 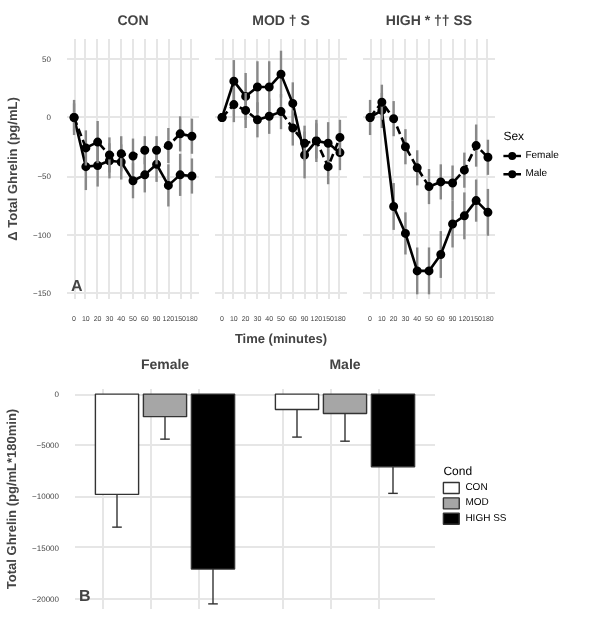 I want to click on annotation: A, so click(x=77, y=286).